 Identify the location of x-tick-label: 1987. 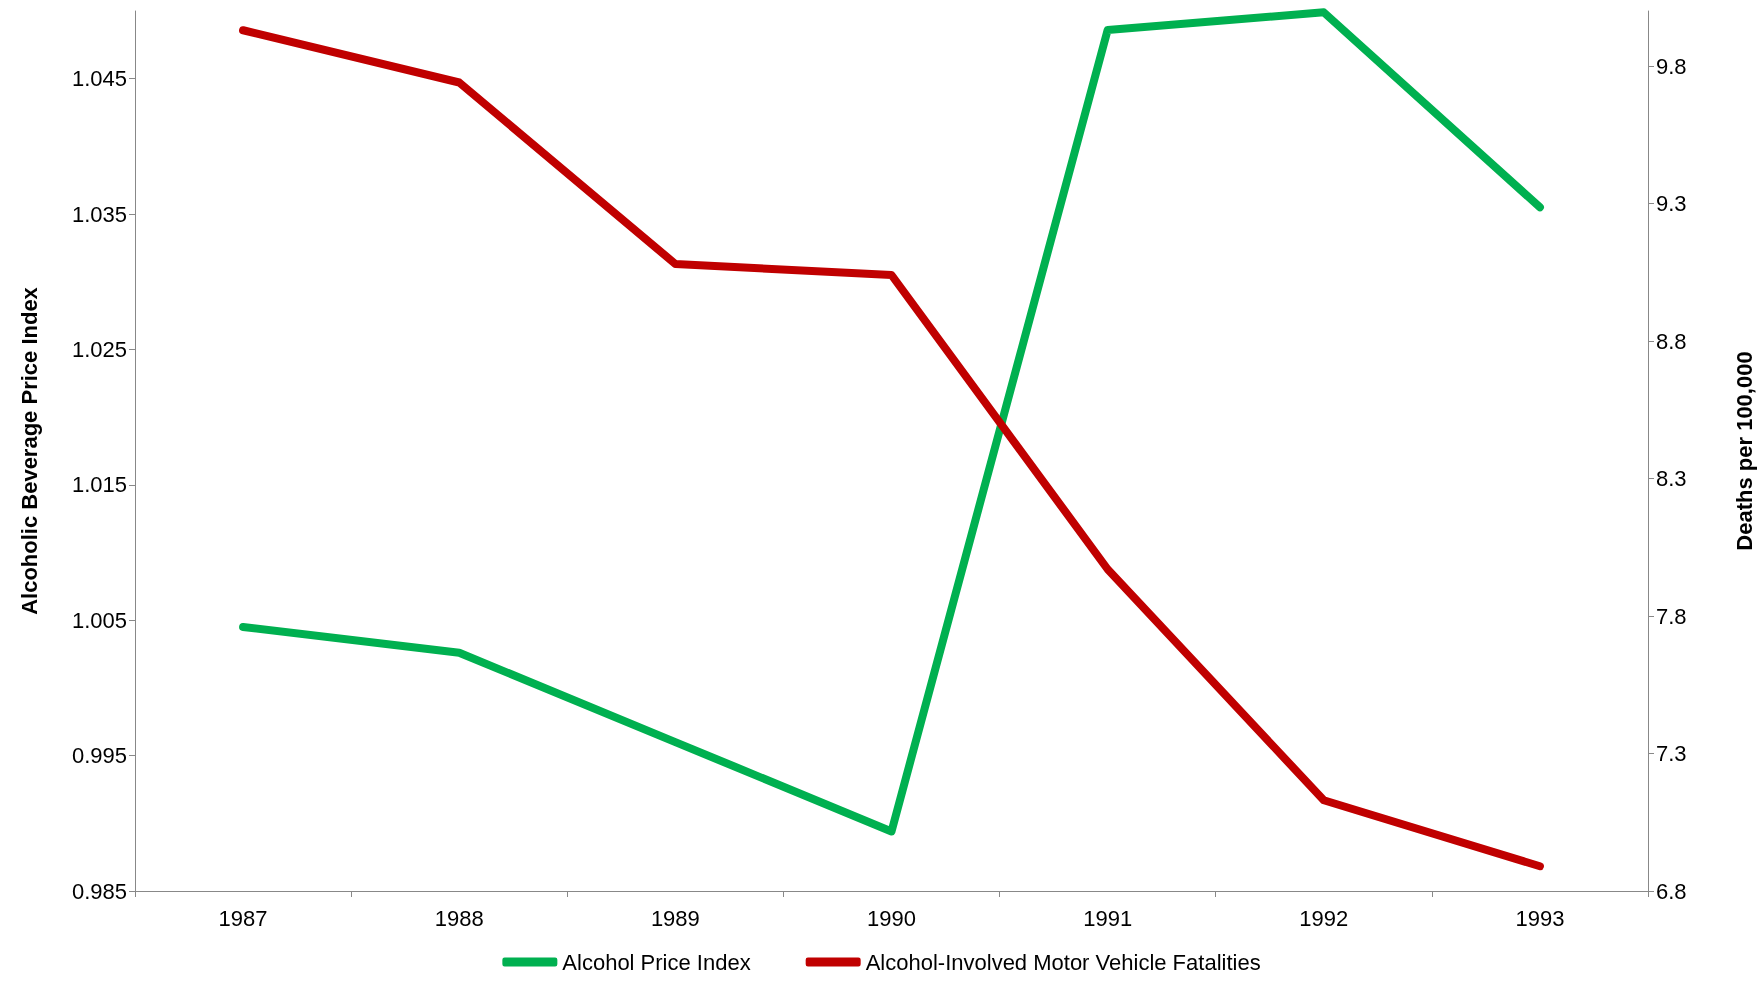
(243, 918).